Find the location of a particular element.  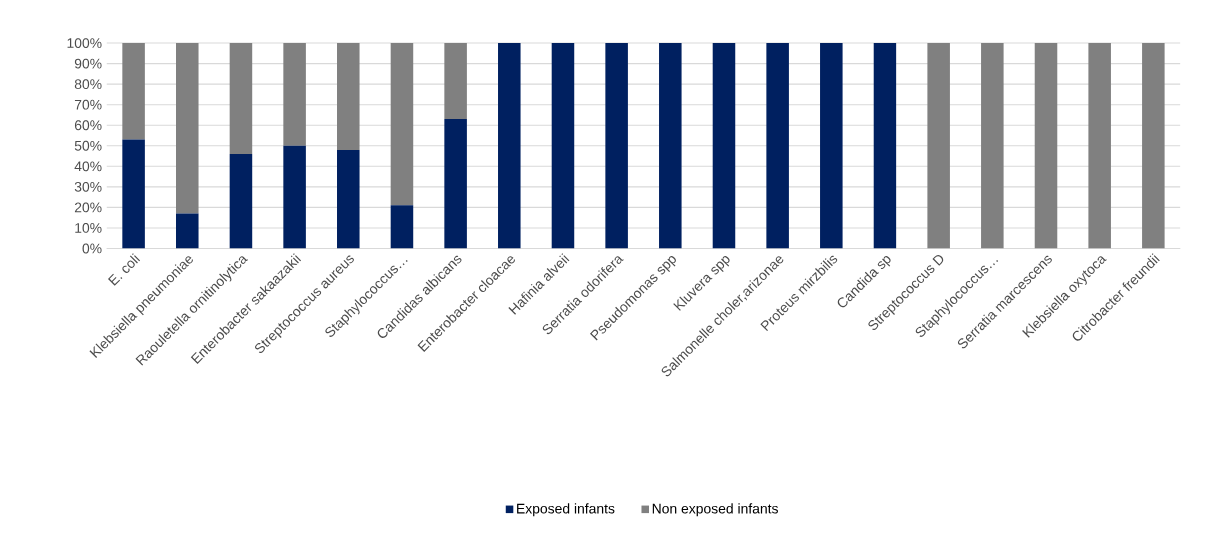

y-tick-label: 40% is located at coordinates (88, 166).